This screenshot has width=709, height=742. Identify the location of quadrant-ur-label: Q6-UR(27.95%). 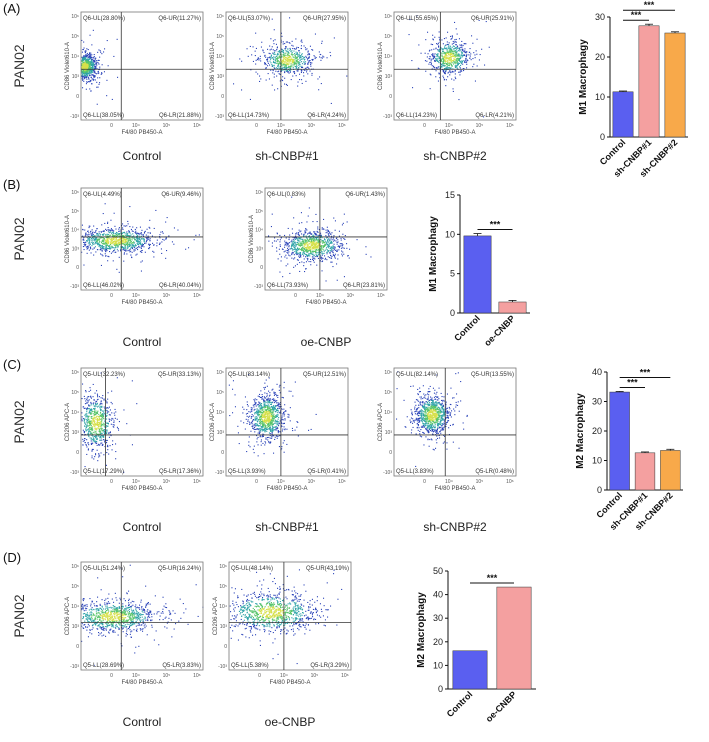
(324, 19).